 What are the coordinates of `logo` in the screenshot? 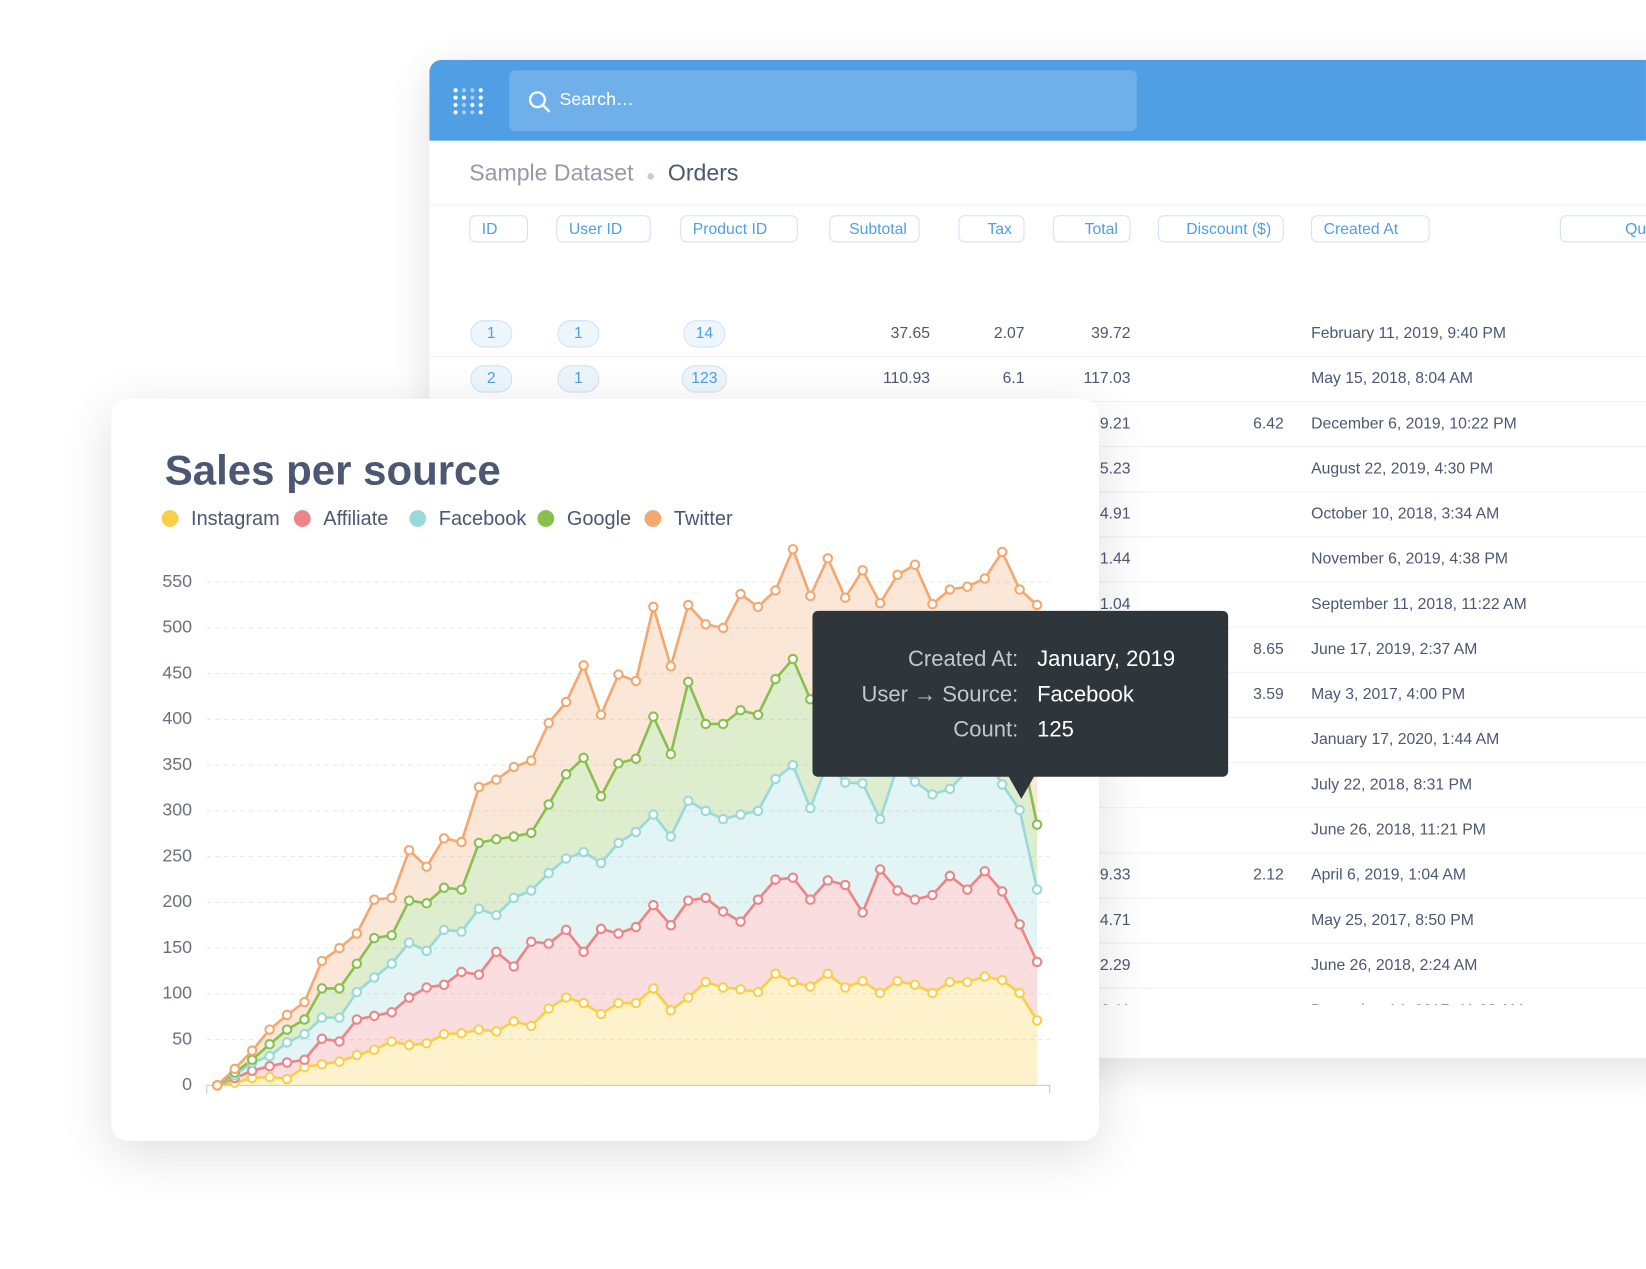 It's located at (469, 101).